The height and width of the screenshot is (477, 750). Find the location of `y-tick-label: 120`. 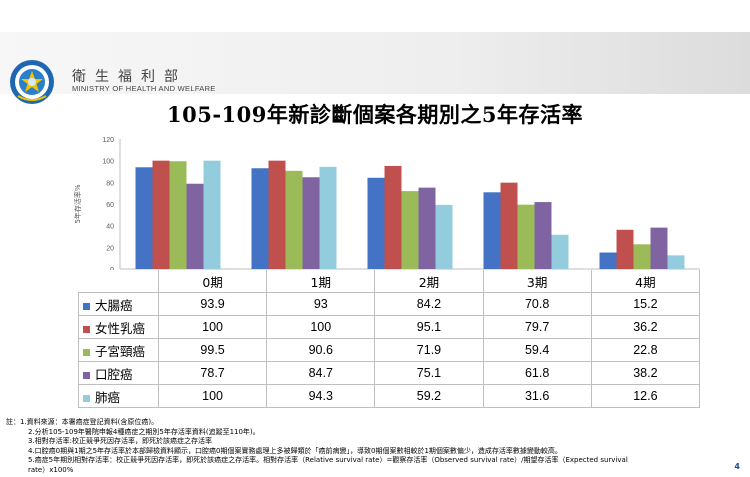

y-tick-label: 120 is located at coordinates (108, 140).